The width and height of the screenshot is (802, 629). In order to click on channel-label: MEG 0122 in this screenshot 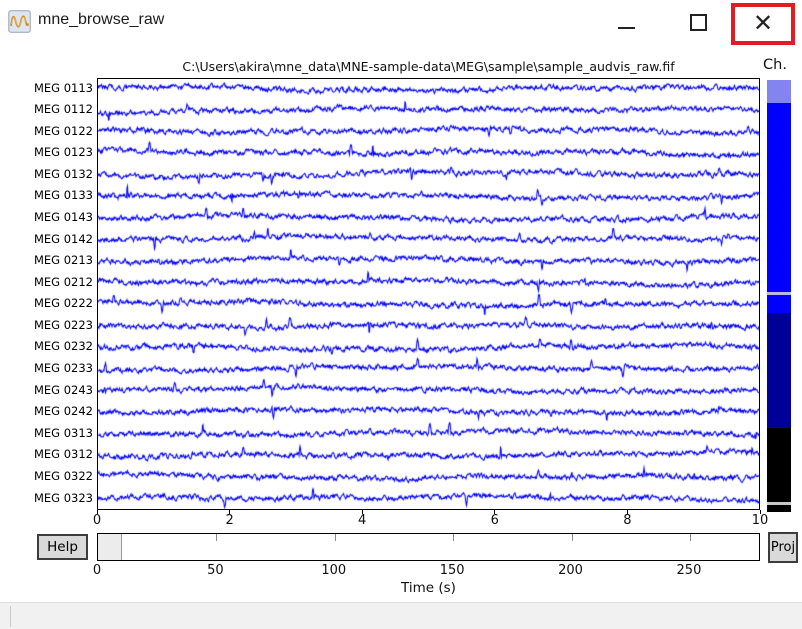, I will do `click(63, 130)`.